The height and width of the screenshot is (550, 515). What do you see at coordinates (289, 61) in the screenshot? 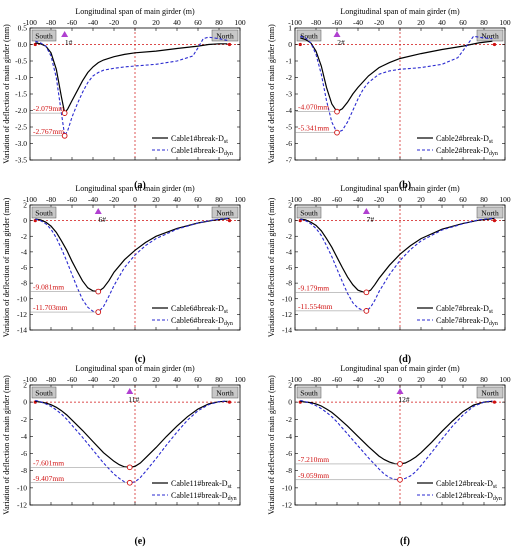
I see `y-tick-label: -1` at bounding box center [289, 61].